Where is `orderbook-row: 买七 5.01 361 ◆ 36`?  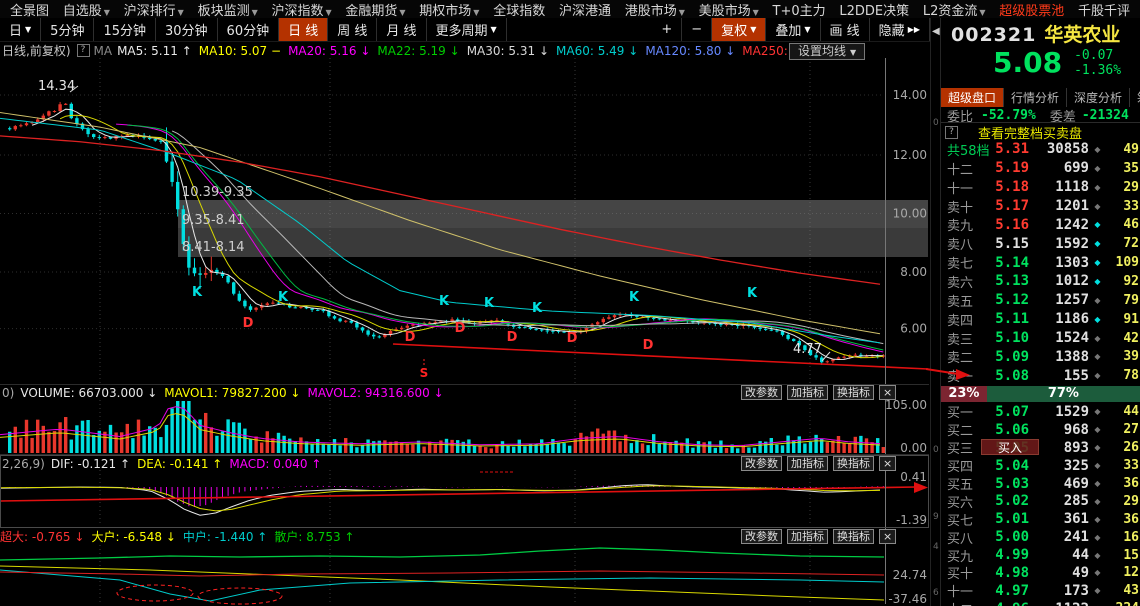
orderbook-row: 买七 5.01 361 ◆ 36 is located at coordinates (1040, 519).